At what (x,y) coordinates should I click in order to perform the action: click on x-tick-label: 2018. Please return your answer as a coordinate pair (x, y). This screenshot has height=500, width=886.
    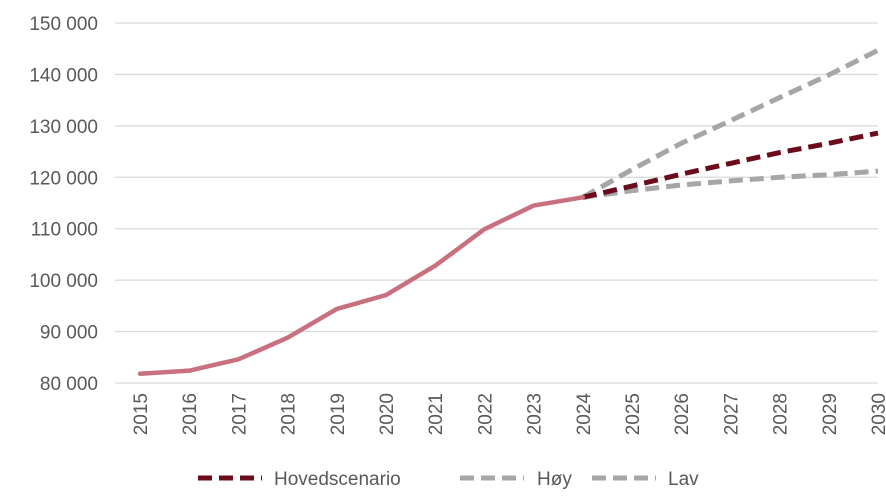
    Looking at the image, I should click on (289, 414).